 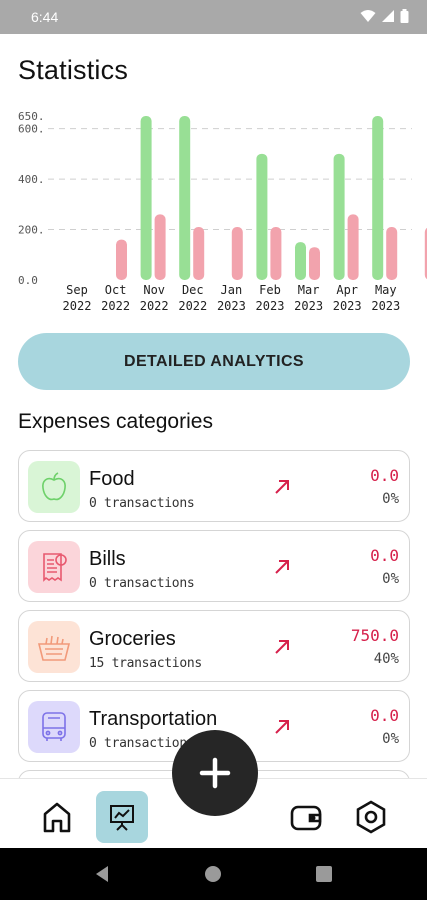 I want to click on wifi-icon, so click(x=368, y=16).